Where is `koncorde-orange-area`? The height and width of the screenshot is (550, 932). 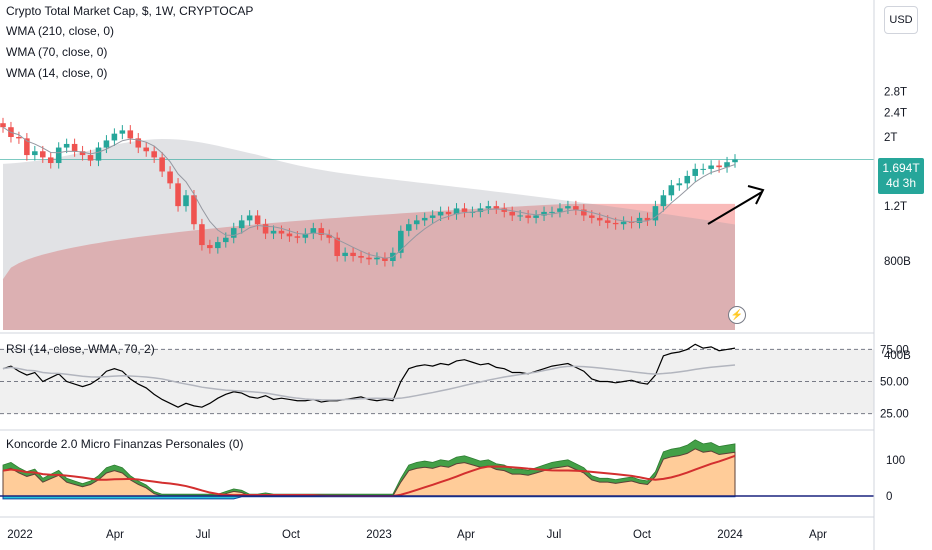 koncorde-orange-area is located at coordinates (369, 472).